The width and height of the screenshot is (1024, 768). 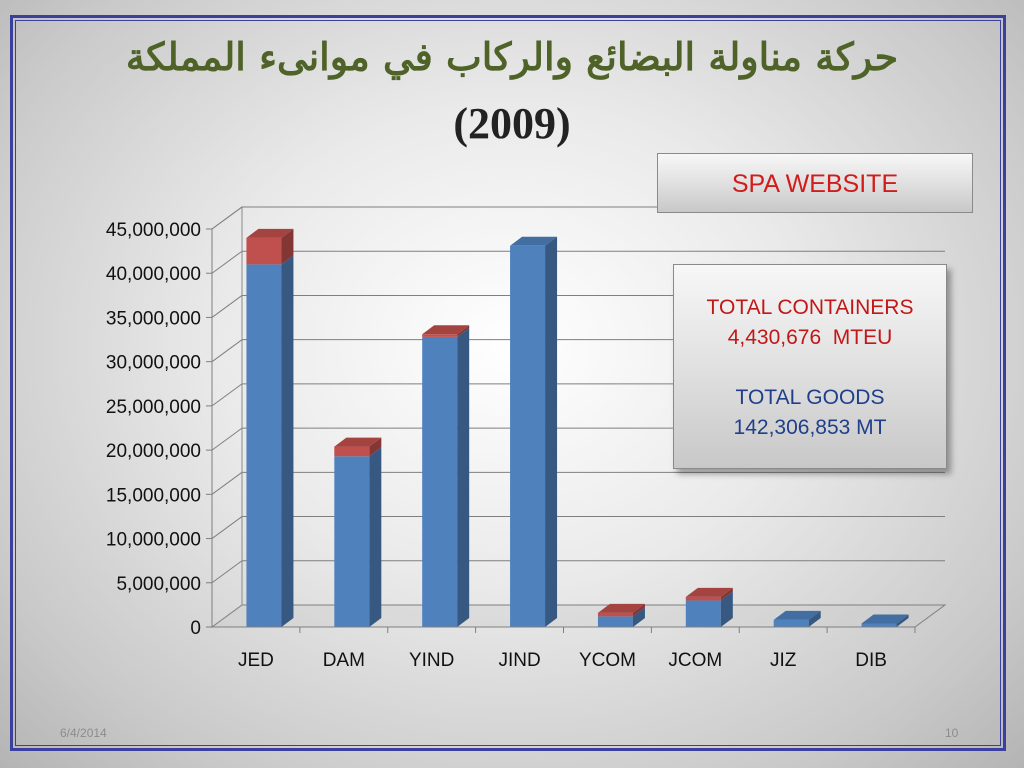 What do you see at coordinates (885, 619) in the screenshot?
I see `bar-dib-top` at bounding box center [885, 619].